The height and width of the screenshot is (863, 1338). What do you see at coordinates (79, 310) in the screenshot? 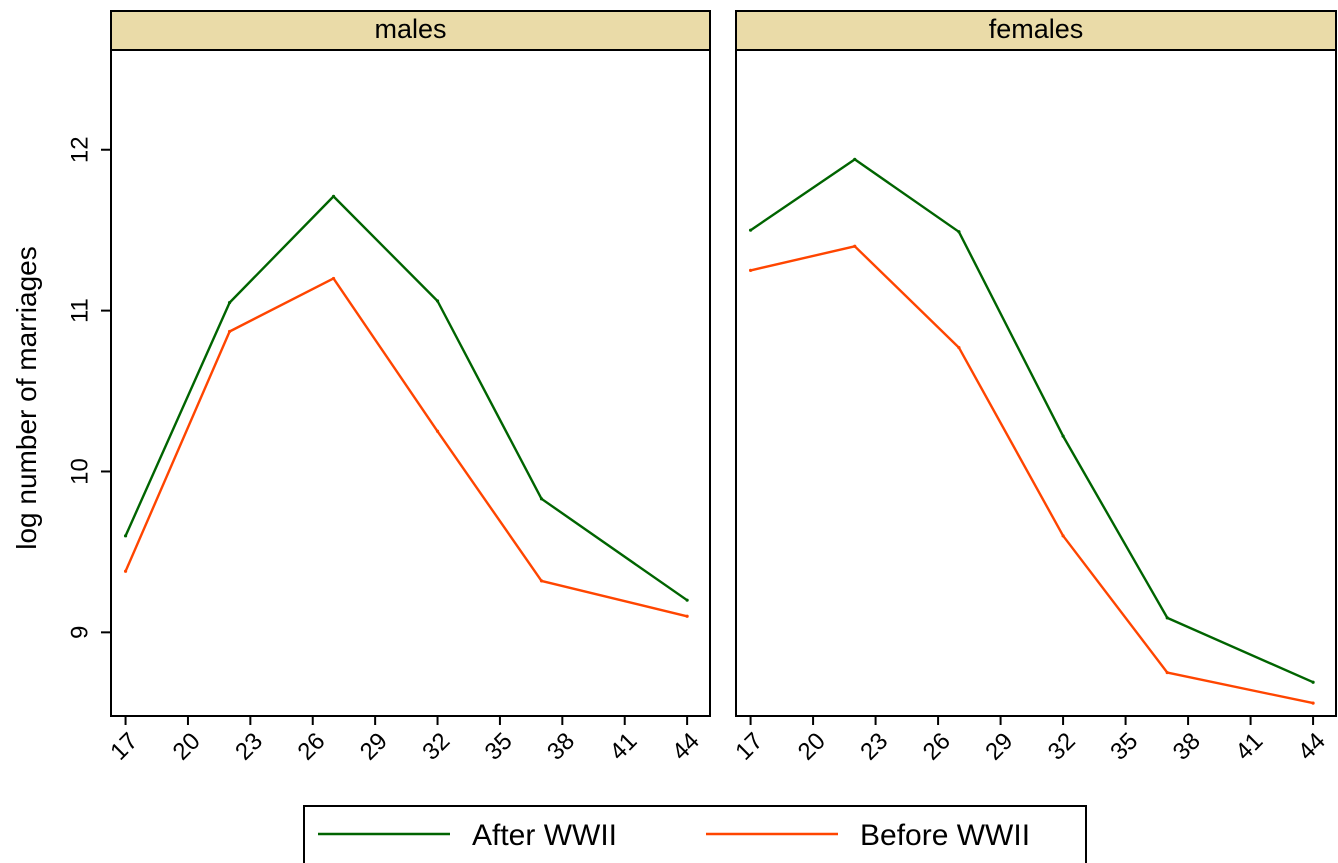
I see `y-tick-label: 11` at bounding box center [79, 310].